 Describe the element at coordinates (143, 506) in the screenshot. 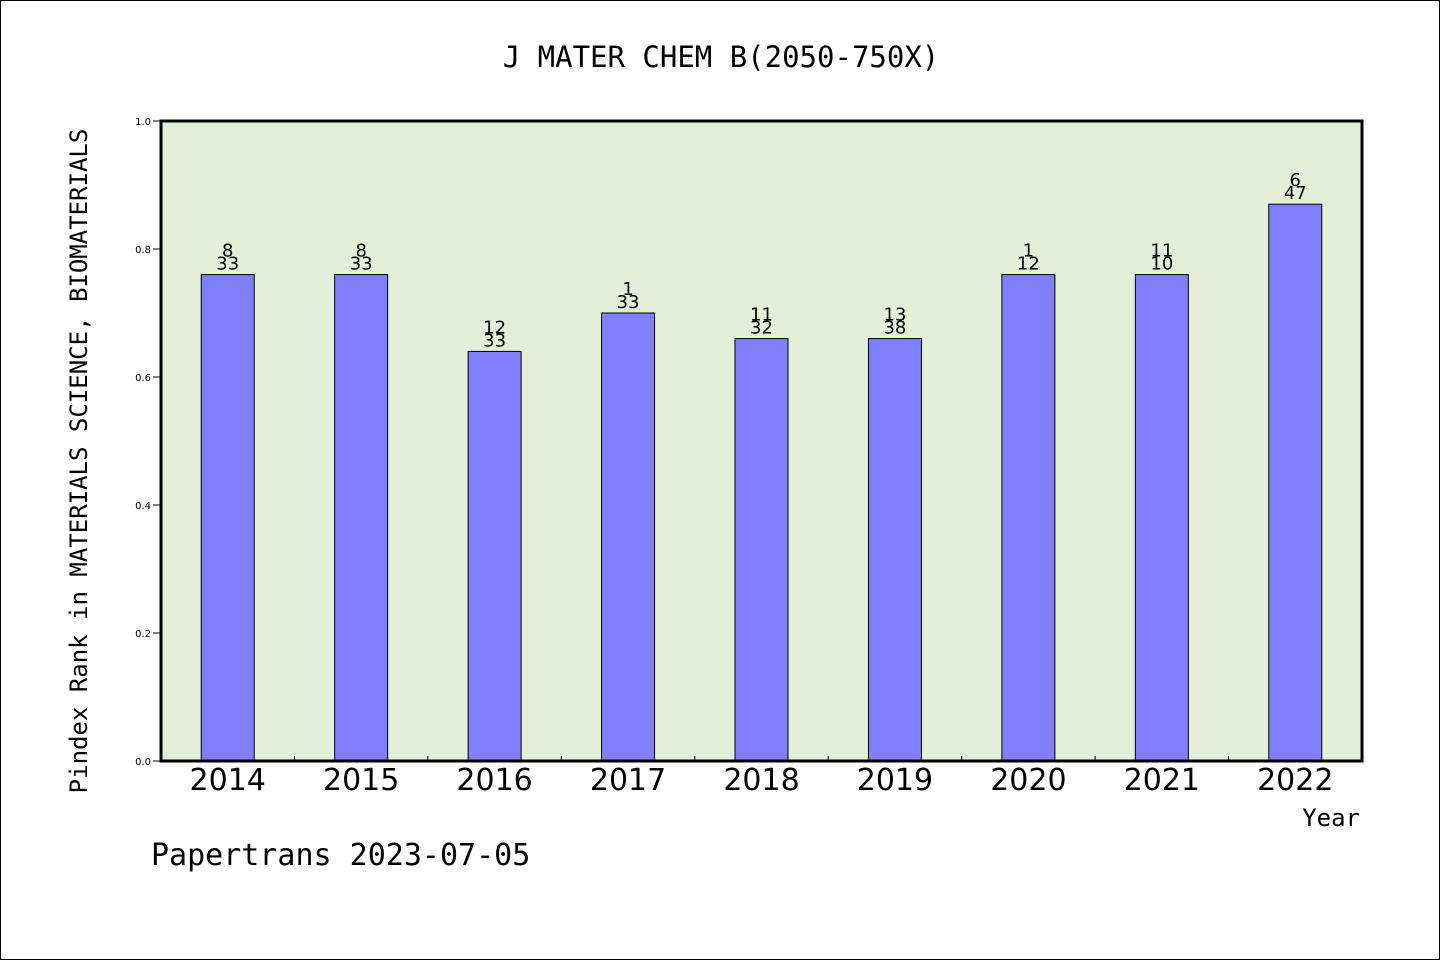

I see `y-tick-label: 0.4` at that location.